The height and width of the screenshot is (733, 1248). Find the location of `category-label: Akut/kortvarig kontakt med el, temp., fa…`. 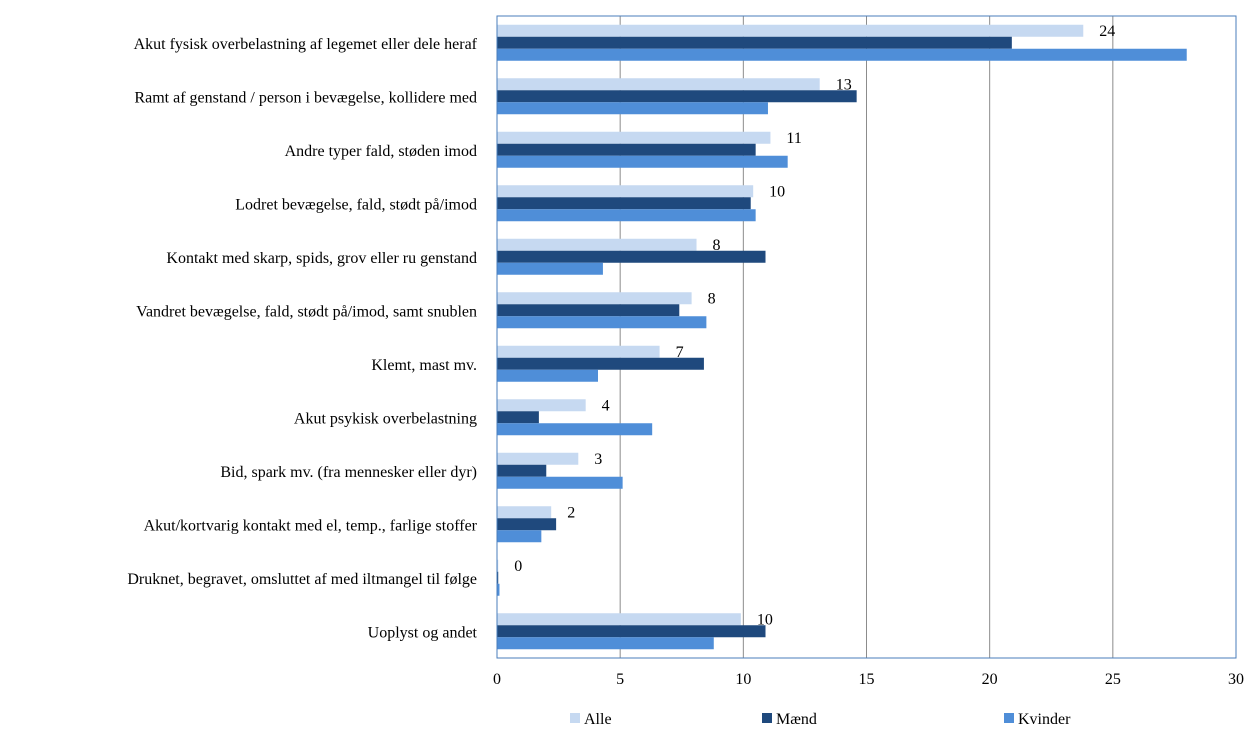

category-label: Akut/kortvarig kontakt med el, temp., fa… is located at coordinates (311, 525).